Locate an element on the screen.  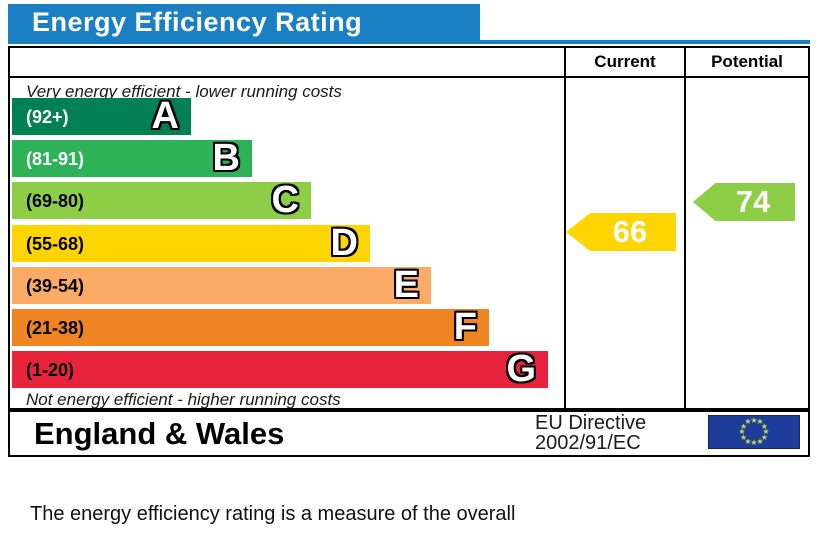
band-letter-C: C is located at coordinates (285, 200).